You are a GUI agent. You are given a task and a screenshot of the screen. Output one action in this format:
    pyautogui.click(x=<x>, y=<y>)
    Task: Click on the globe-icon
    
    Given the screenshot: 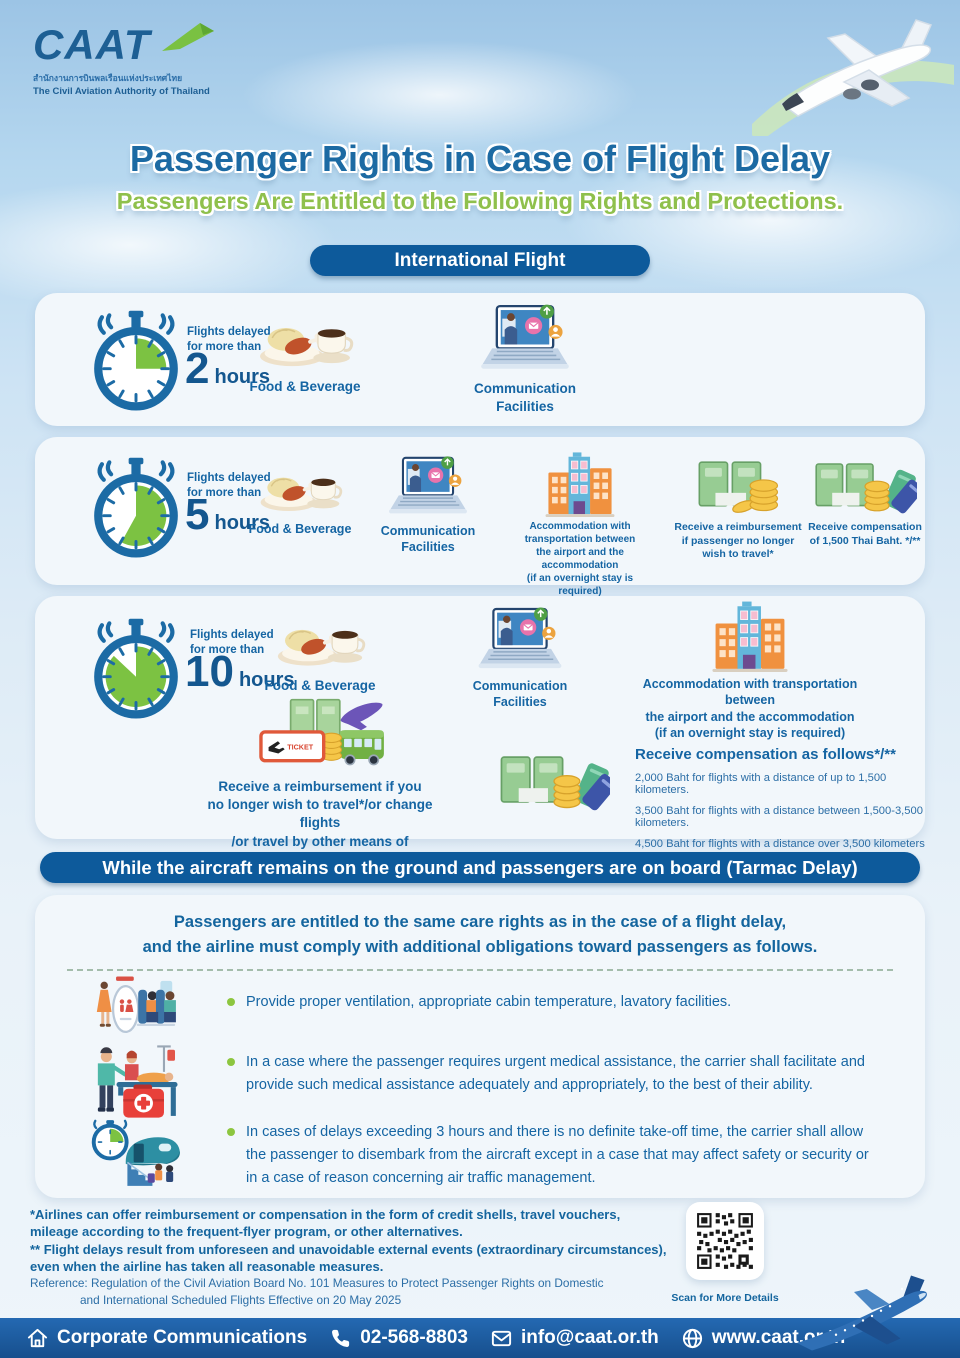 What is the action you would take?
    pyautogui.click(x=692, y=1338)
    